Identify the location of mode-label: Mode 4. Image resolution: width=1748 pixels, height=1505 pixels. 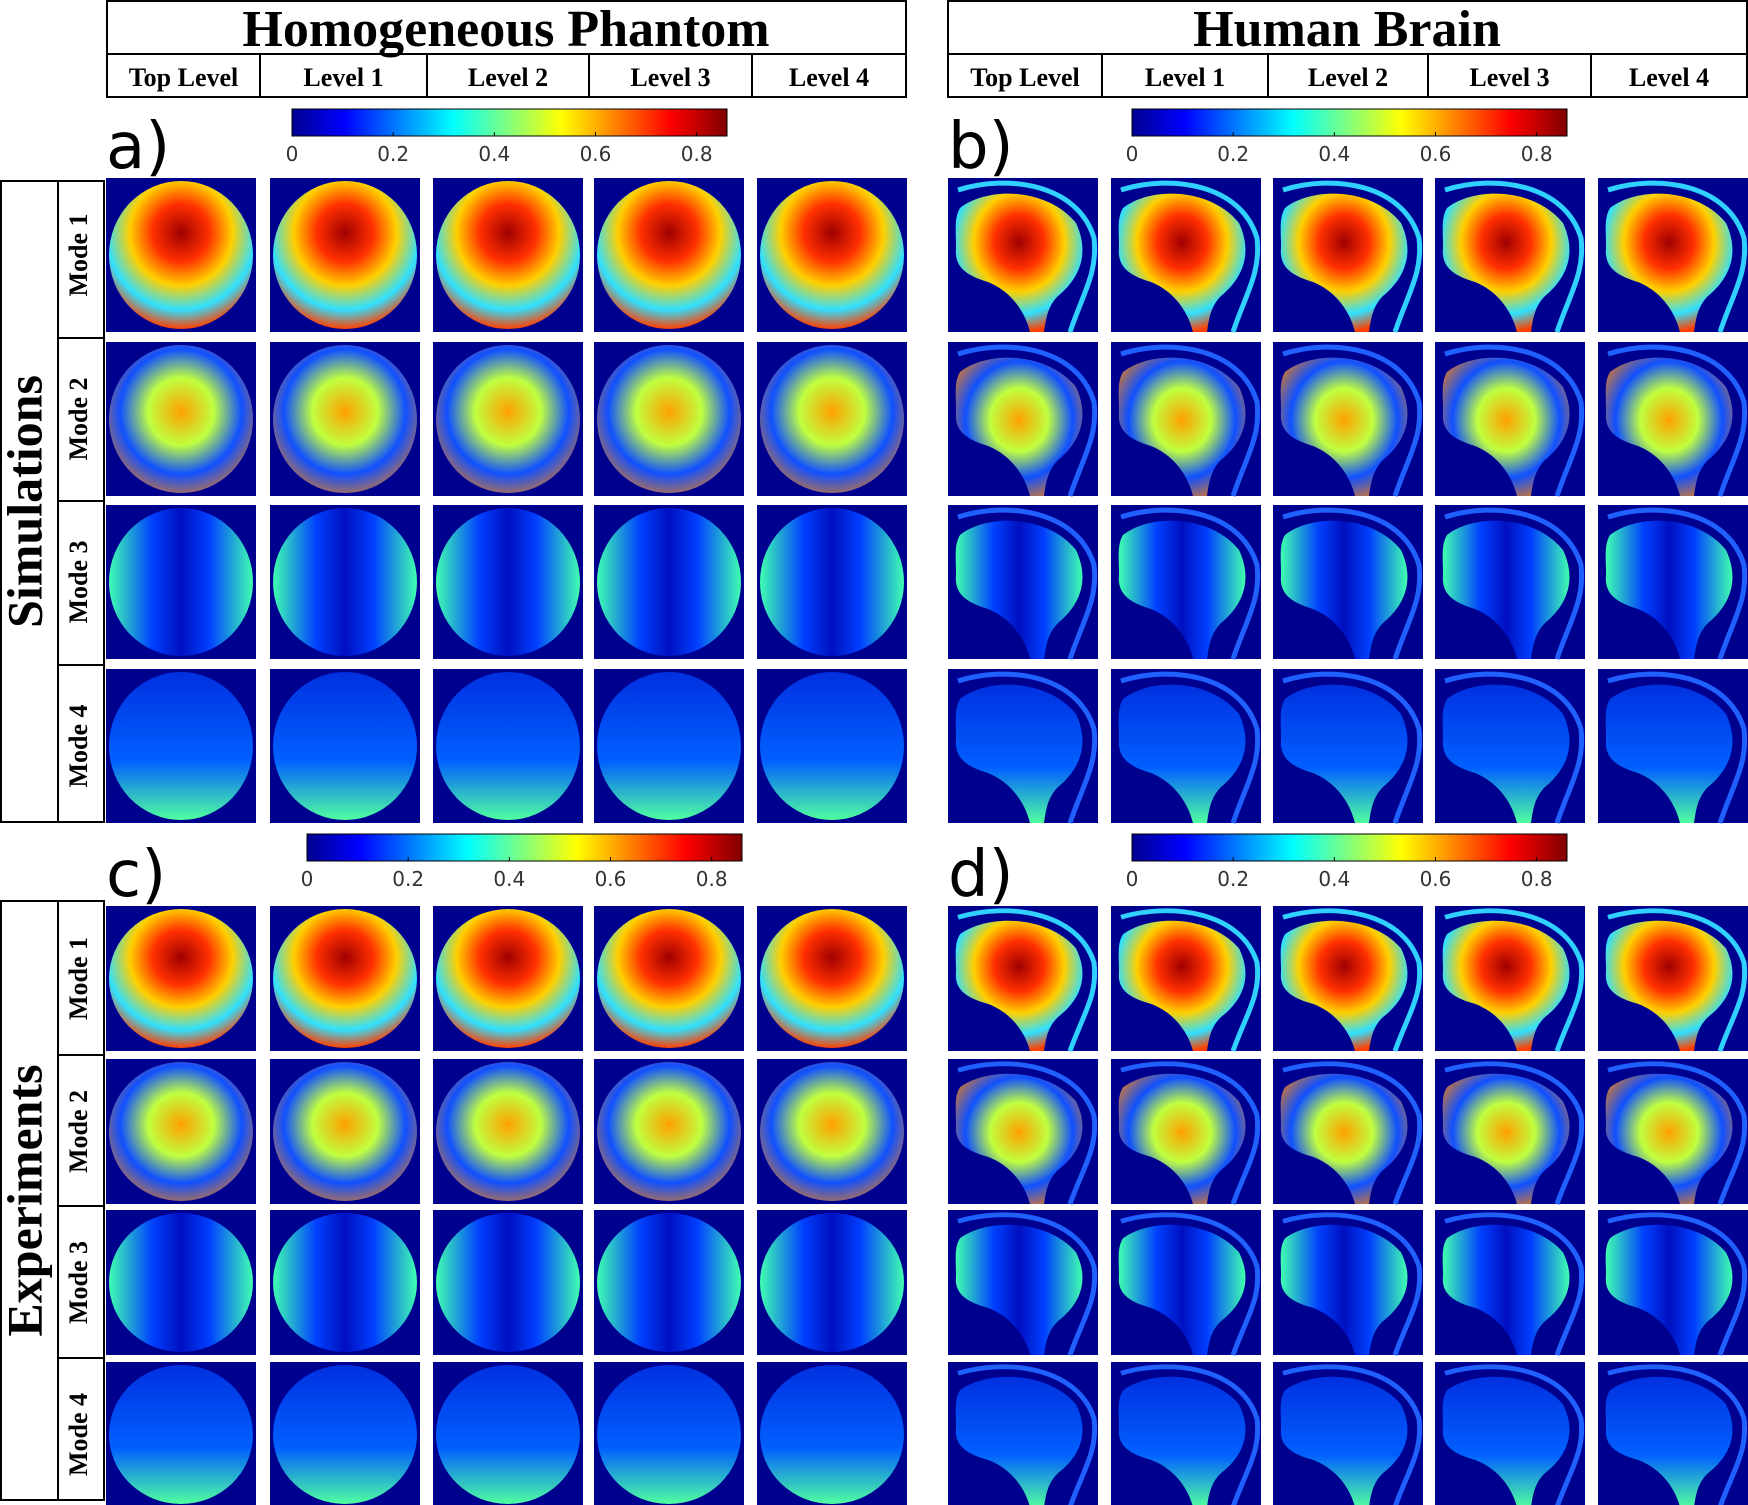
(78, 745).